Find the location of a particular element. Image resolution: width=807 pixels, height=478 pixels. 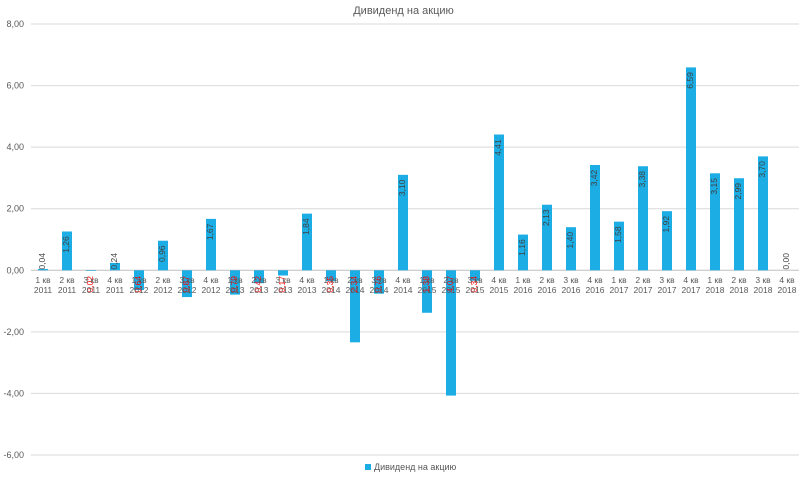

legend-label: Дивиденд на акцию is located at coordinates (415, 467).